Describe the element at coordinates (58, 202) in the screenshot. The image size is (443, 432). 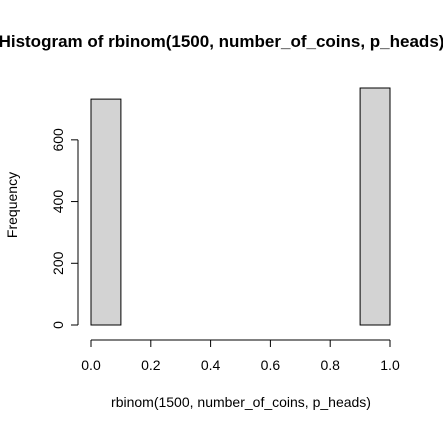
I see `y-tick-label-2: 400` at that location.